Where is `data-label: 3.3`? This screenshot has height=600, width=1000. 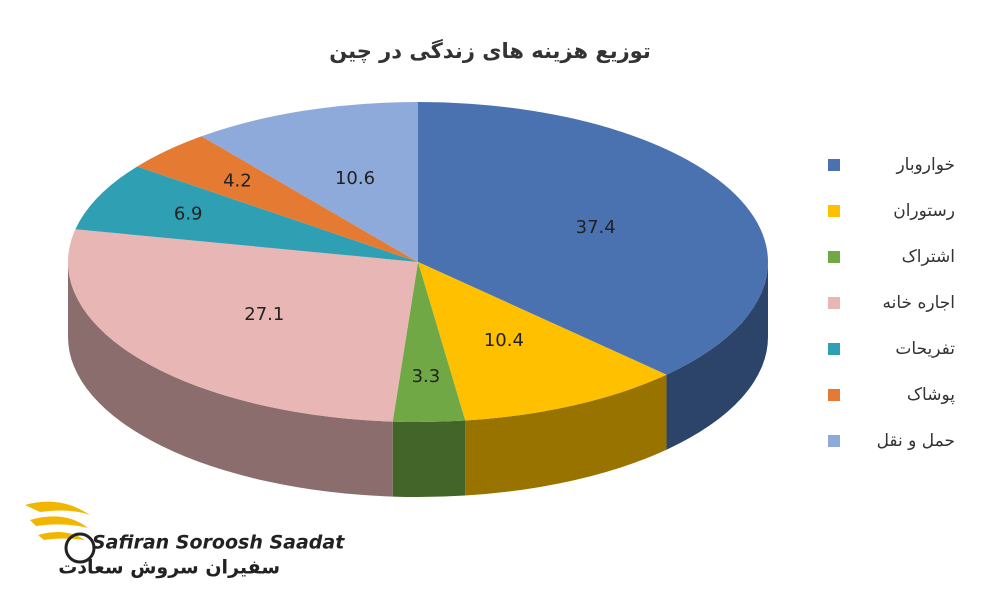
data-label: 3.3 is located at coordinates (426, 376).